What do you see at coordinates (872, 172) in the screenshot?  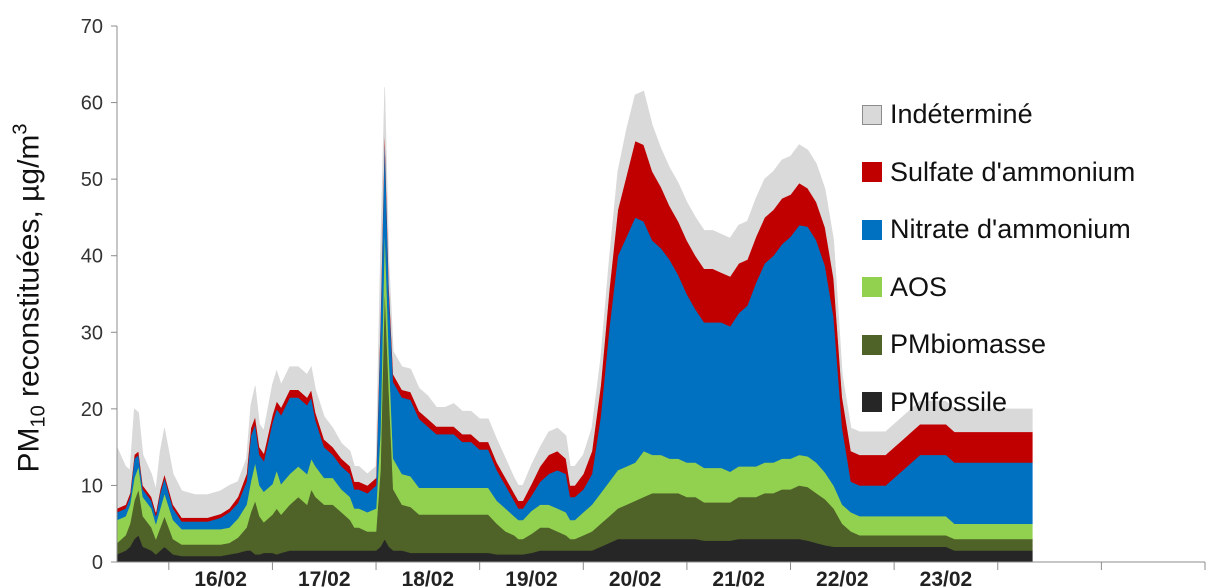 I see `legend-swatch-sulfate` at bounding box center [872, 172].